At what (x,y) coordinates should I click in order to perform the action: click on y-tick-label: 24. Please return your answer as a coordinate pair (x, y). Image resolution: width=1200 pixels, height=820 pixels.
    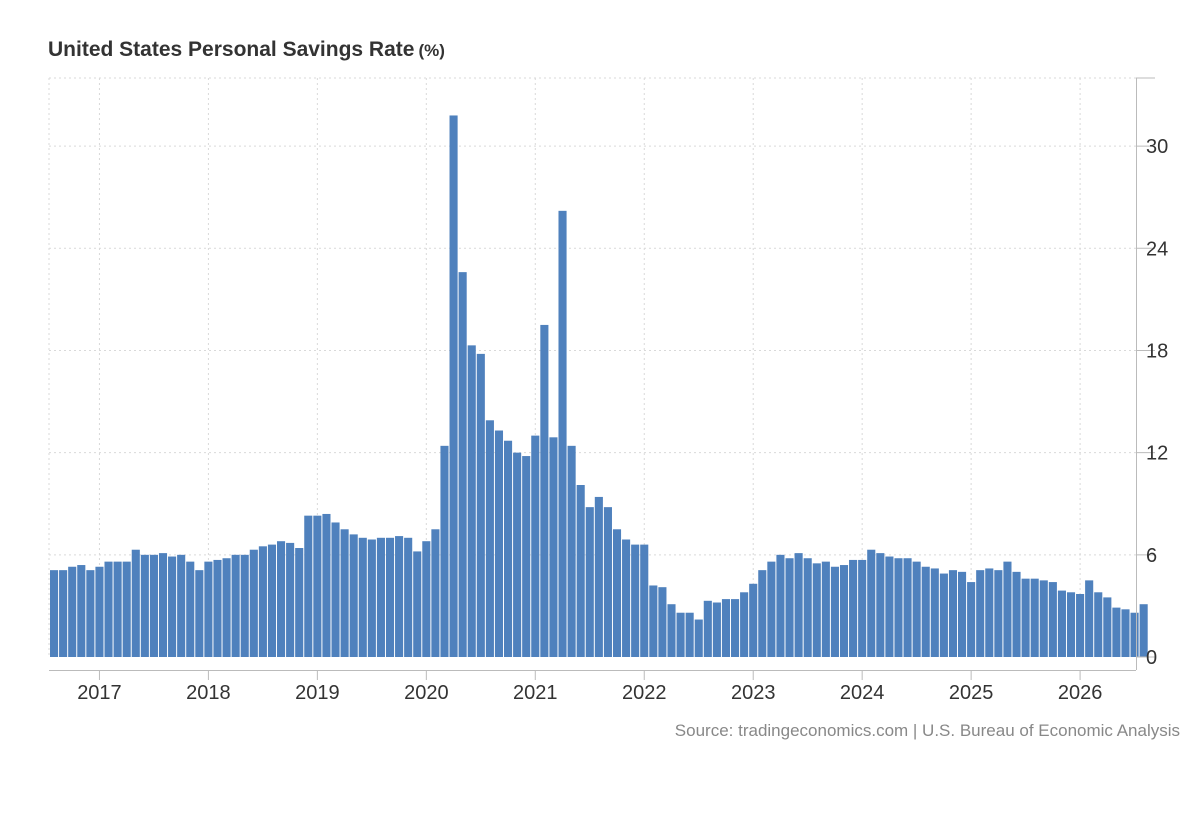
    Looking at the image, I should click on (1157, 249).